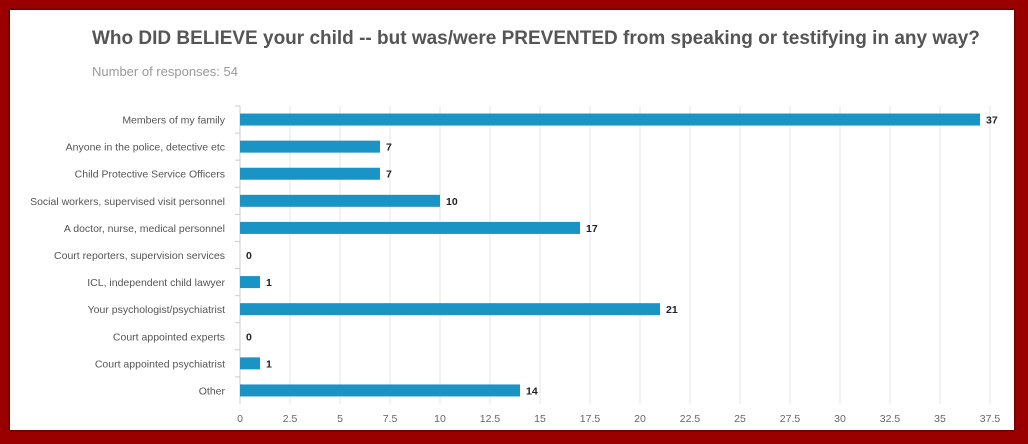 This screenshot has width=1028, height=444. Describe the element at coordinates (390, 419) in the screenshot. I see `x-tick-label: 7.5` at that location.